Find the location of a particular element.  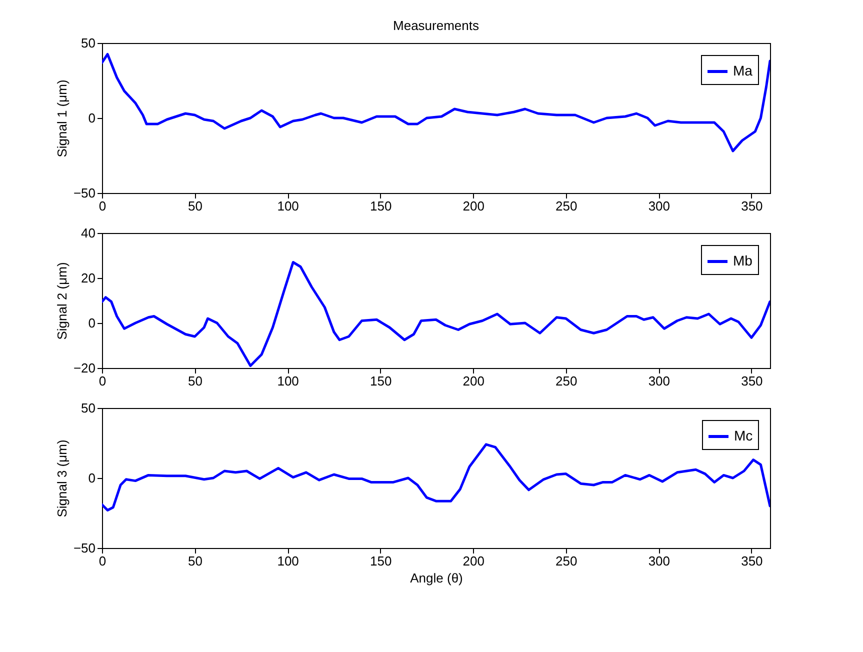

legend-label: Mc is located at coordinates (743, 436).